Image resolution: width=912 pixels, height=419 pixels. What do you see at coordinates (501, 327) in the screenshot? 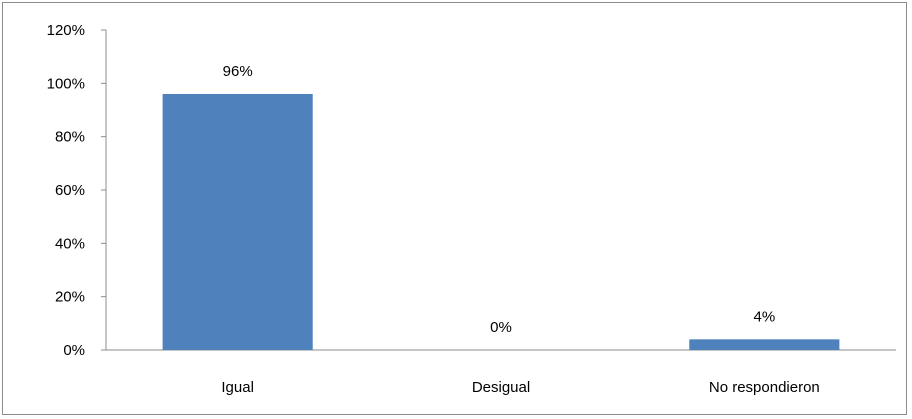
I see `data-label: 0%` at bounding box center [501, 327].